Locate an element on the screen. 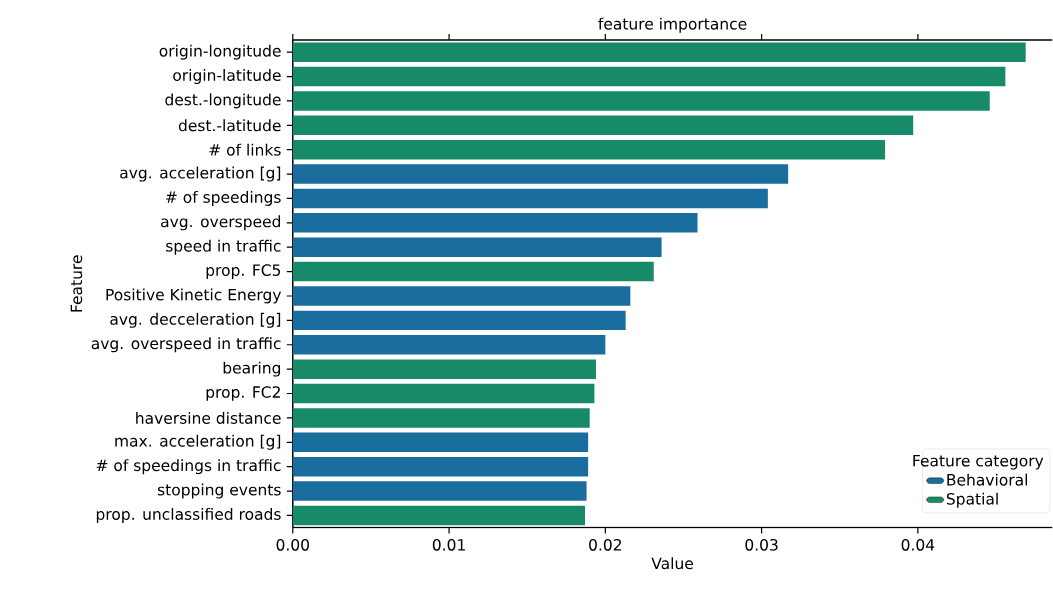 The height and width of the screenshot is (595, 1053). legend-label: Spatial is located at coordinates (972, 500).